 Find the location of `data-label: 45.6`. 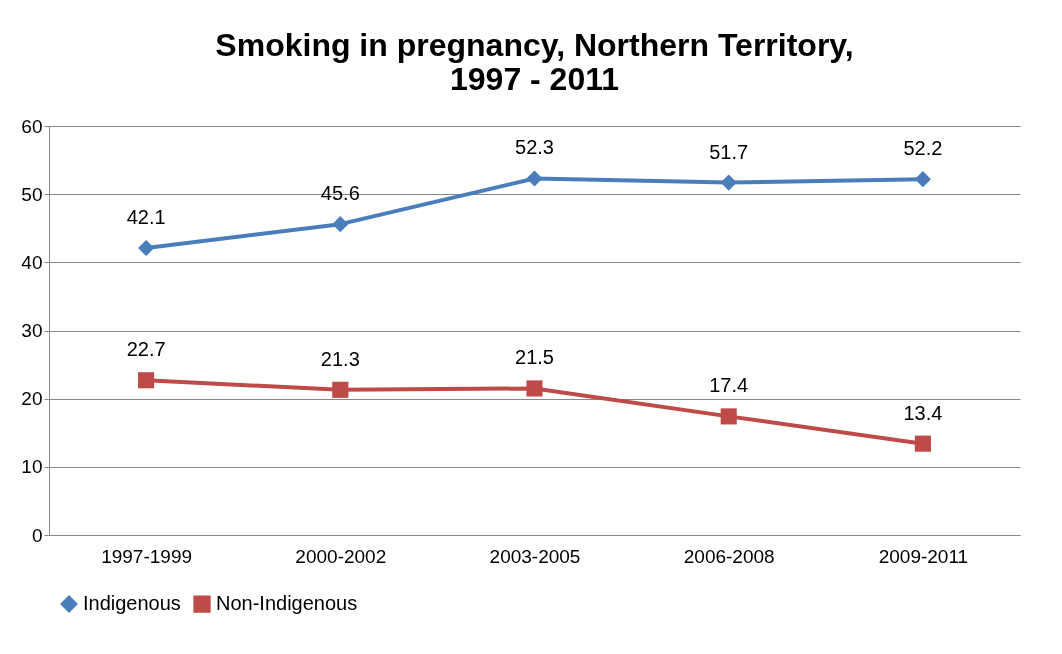

data-label: 45.6 is located at coordinates (340, 193).